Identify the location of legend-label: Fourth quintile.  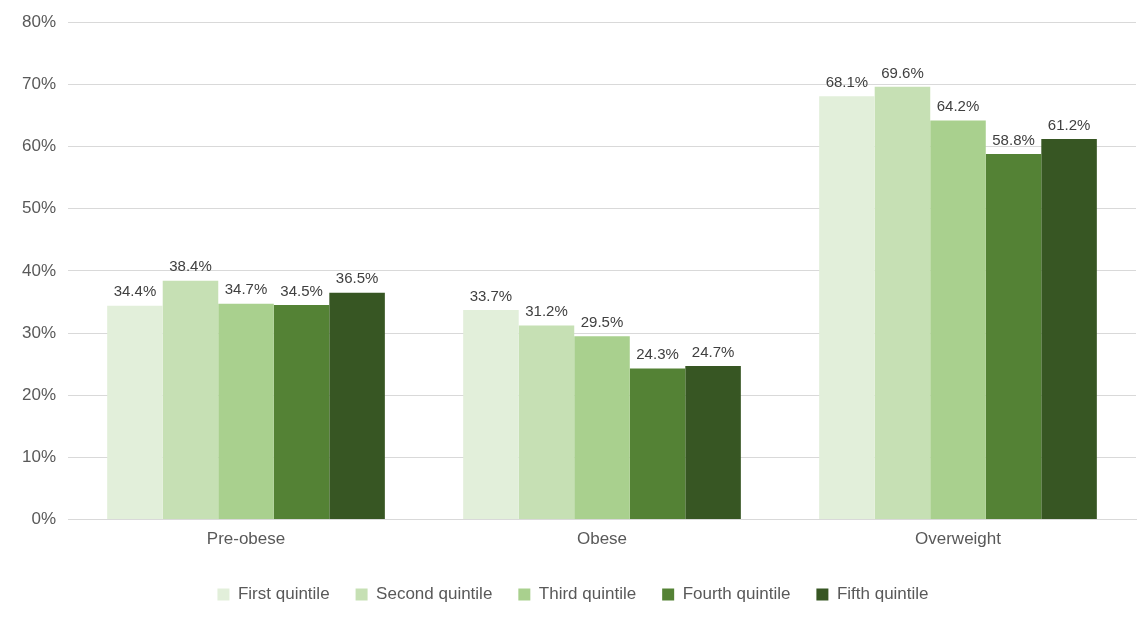
(736, 594).